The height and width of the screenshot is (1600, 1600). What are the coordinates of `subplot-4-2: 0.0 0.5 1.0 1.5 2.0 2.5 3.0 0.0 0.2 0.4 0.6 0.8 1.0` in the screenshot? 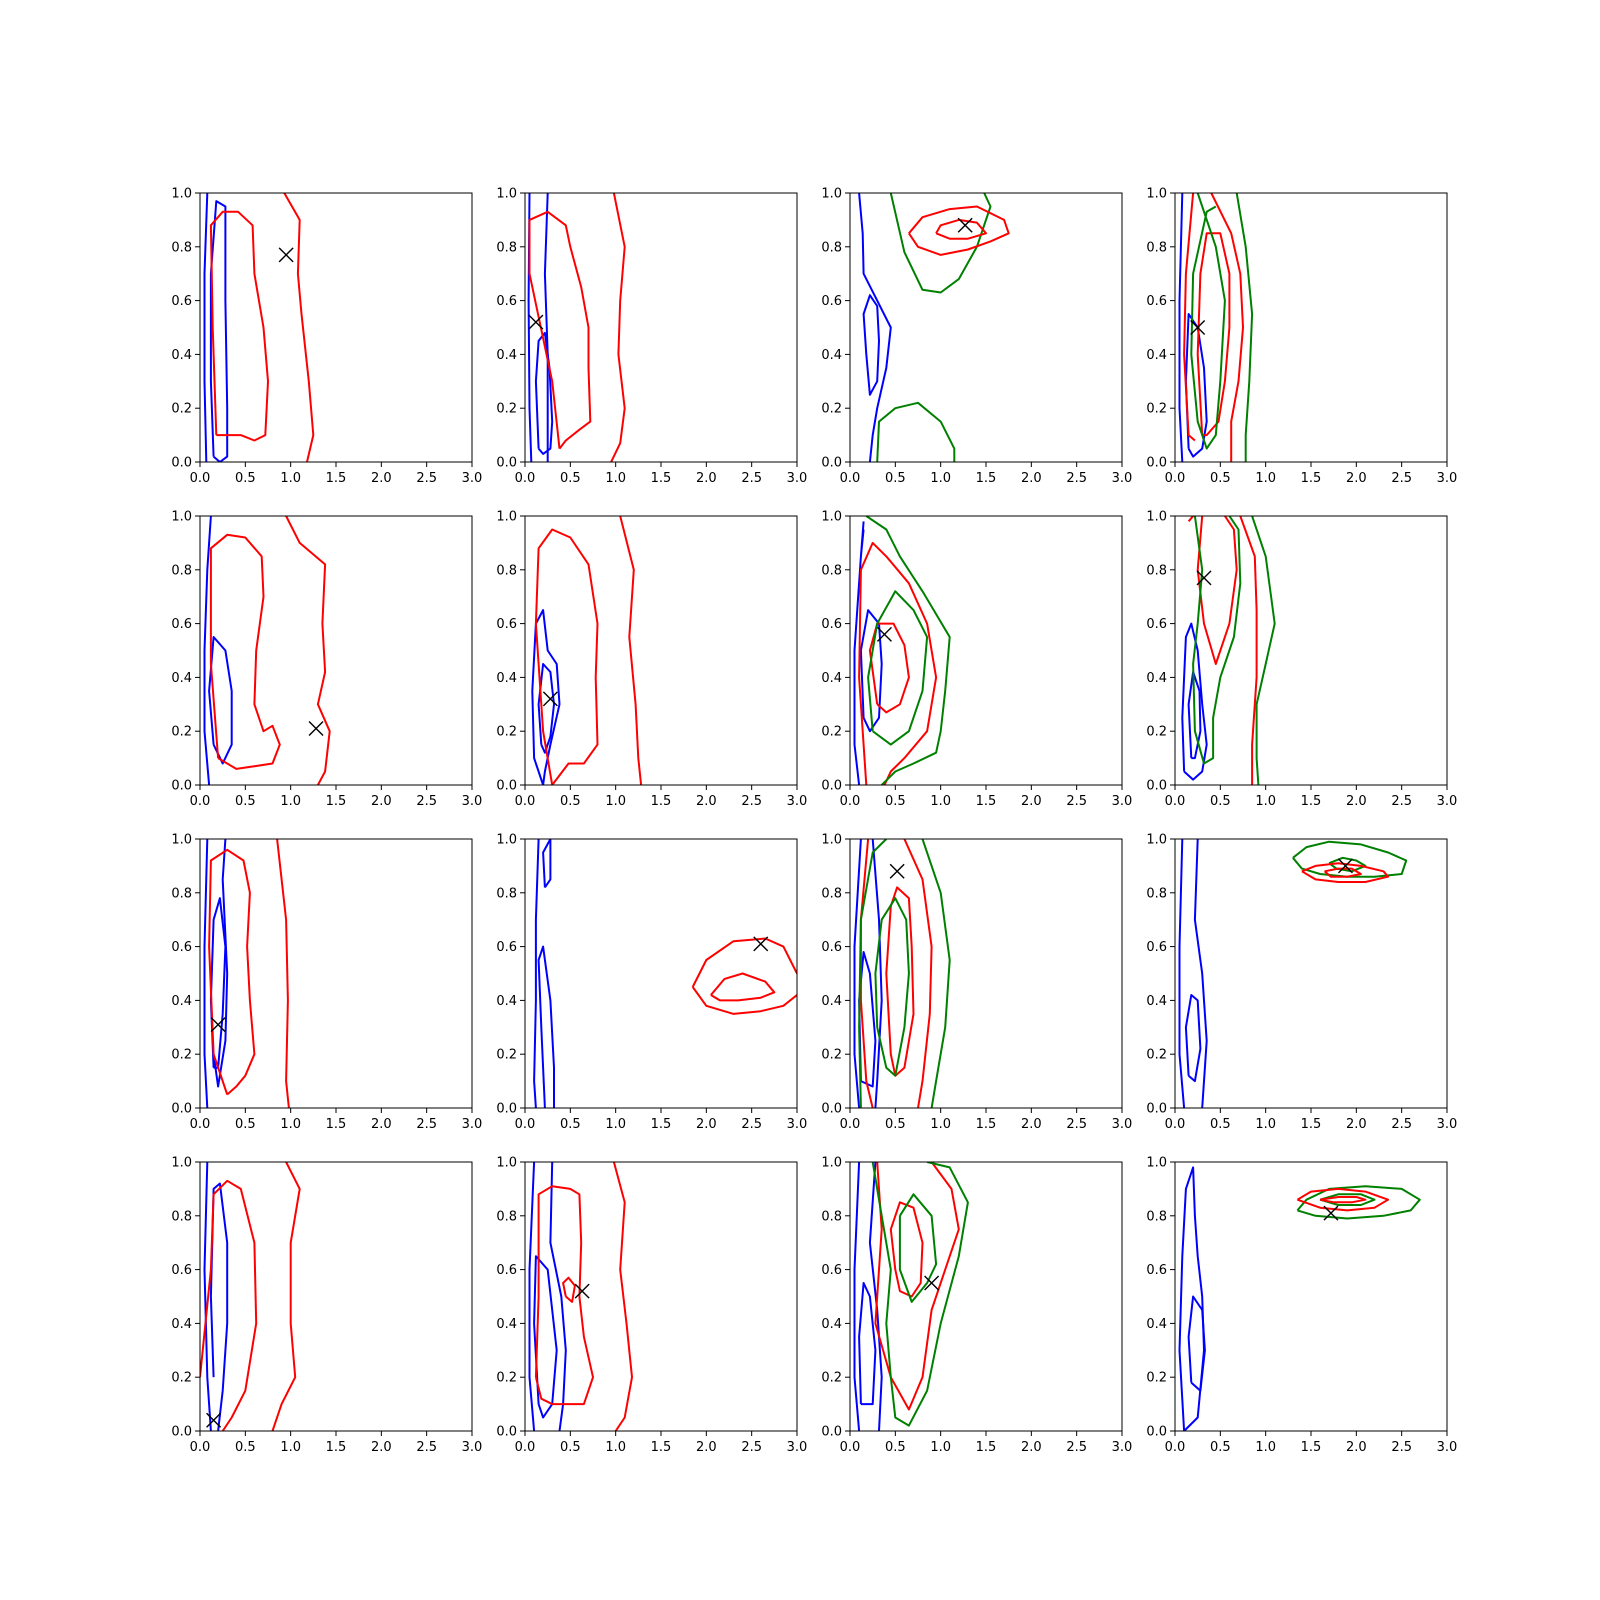 It's located at (651, 1306).